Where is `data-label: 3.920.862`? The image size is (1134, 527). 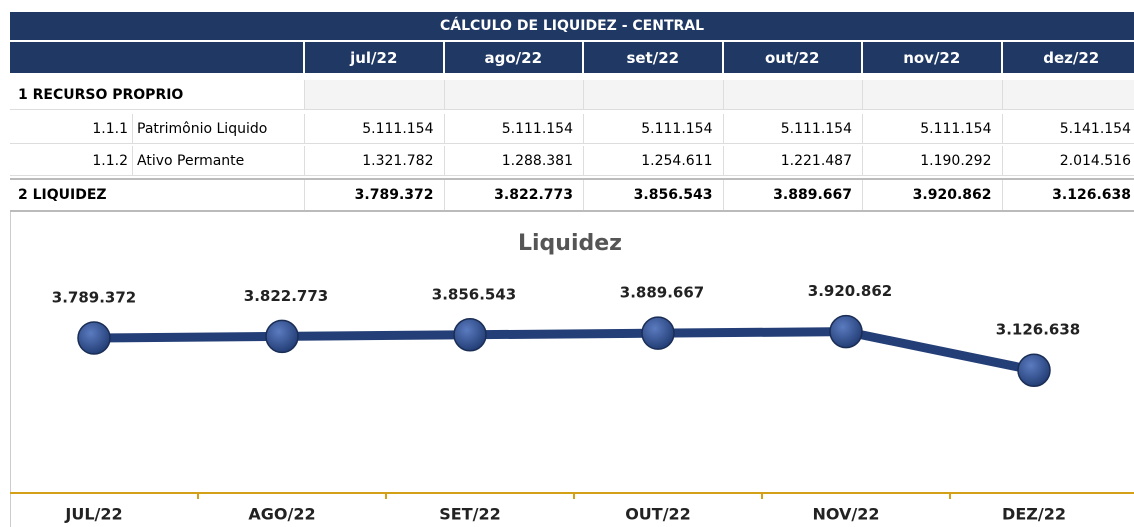
data-label: 3.920.862 is located at coordinates (850, 291).